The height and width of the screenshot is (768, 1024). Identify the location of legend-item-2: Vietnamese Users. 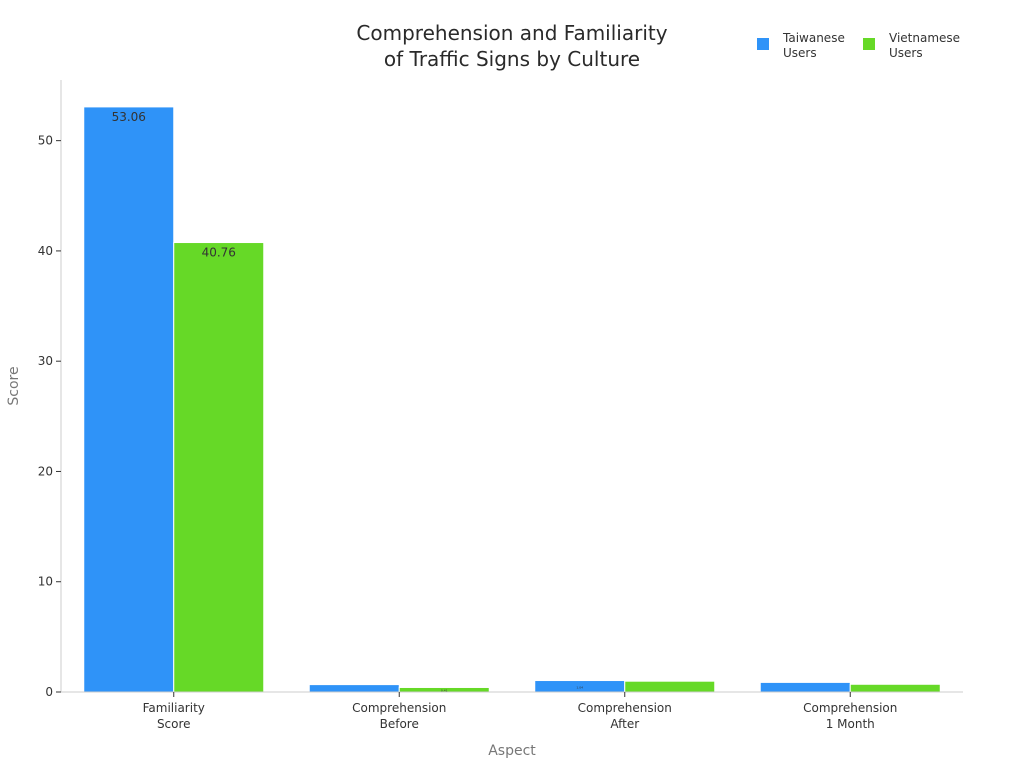
(911, 45).